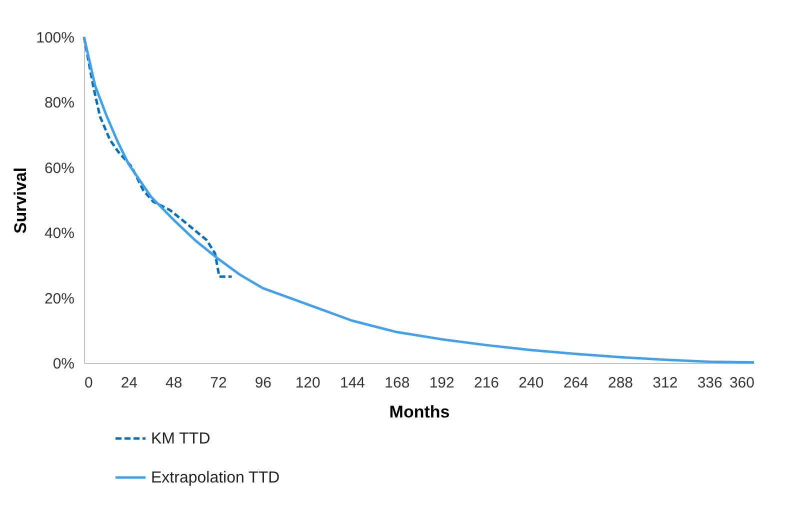 This screenshot has width=793, height=518. I want to click on x-tick-label: 288, so click(621, 383).